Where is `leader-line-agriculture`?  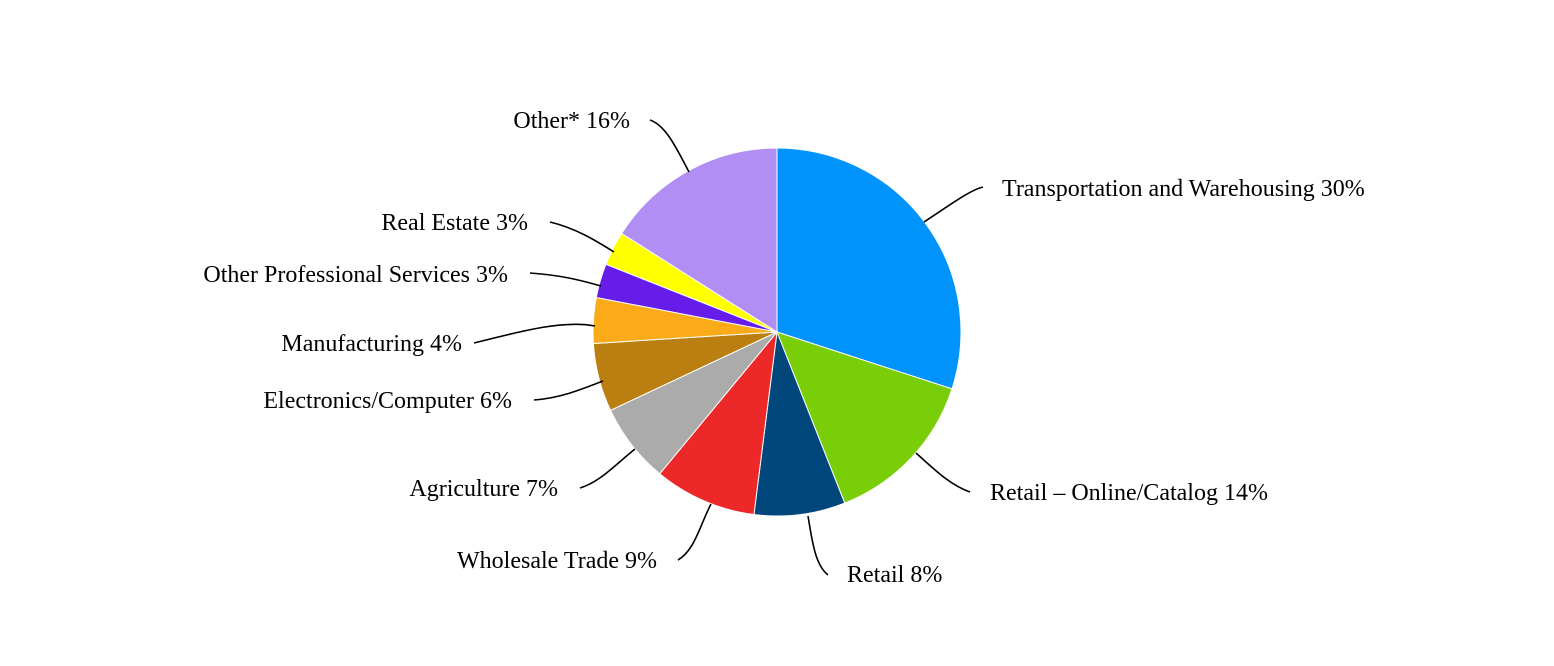 leader-line-agriculture is located at coordinates (607, 468).